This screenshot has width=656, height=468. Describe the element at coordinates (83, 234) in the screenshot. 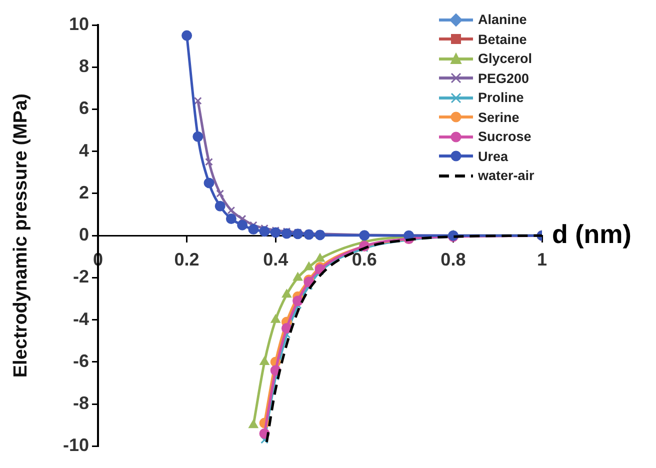

I see `y-tick-label: 0` at that location.